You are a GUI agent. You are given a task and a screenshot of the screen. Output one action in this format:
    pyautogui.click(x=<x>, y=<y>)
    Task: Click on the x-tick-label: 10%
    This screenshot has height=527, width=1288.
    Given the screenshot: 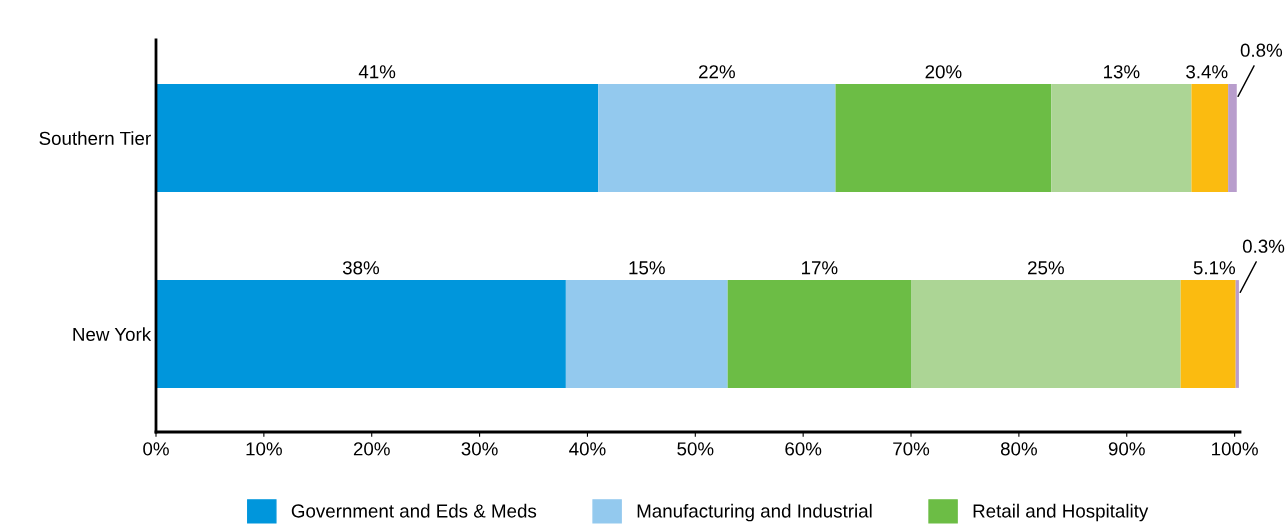 What is the action you would take?
    pyautogui.click(x=264, y=449)
    